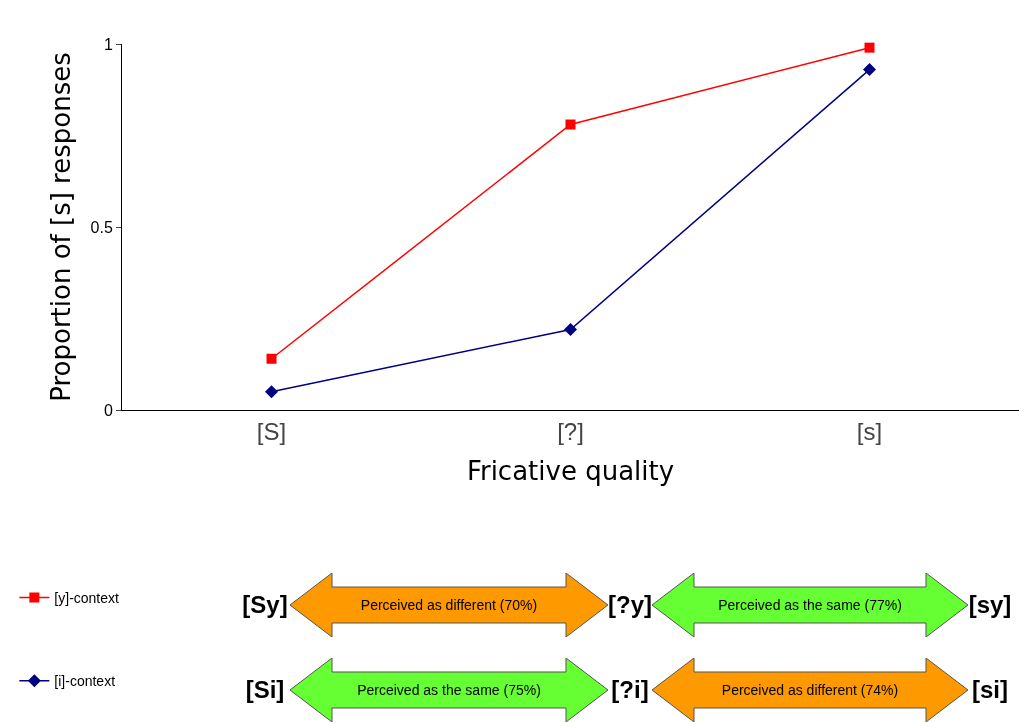 The height and width of the screenshot is (722, 1019). Describe the element at coordinates (265, 605) in the screenshot. I see `text: [Sy]` at that location.